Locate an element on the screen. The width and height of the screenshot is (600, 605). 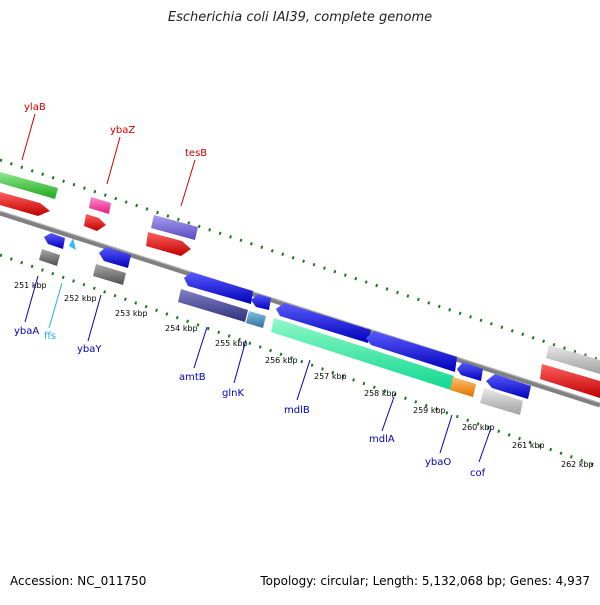
gene-labels-top: ylaB ybaZ tesB is located at coordinates (115, 130).